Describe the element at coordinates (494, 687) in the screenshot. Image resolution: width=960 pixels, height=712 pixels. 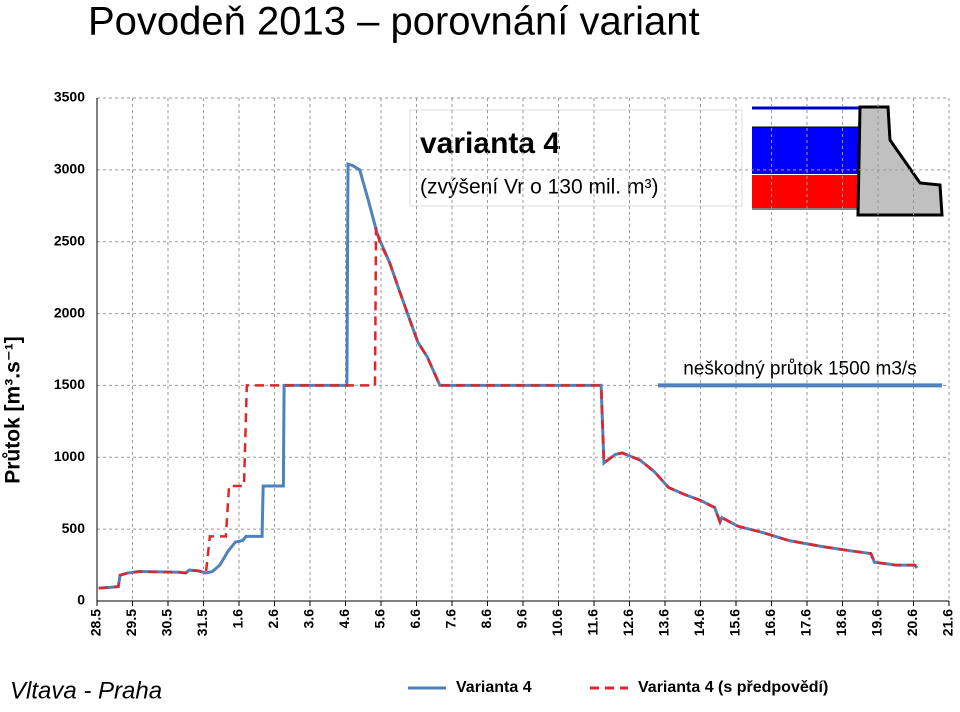
I see `legend-label: Varianta 4` at that location.